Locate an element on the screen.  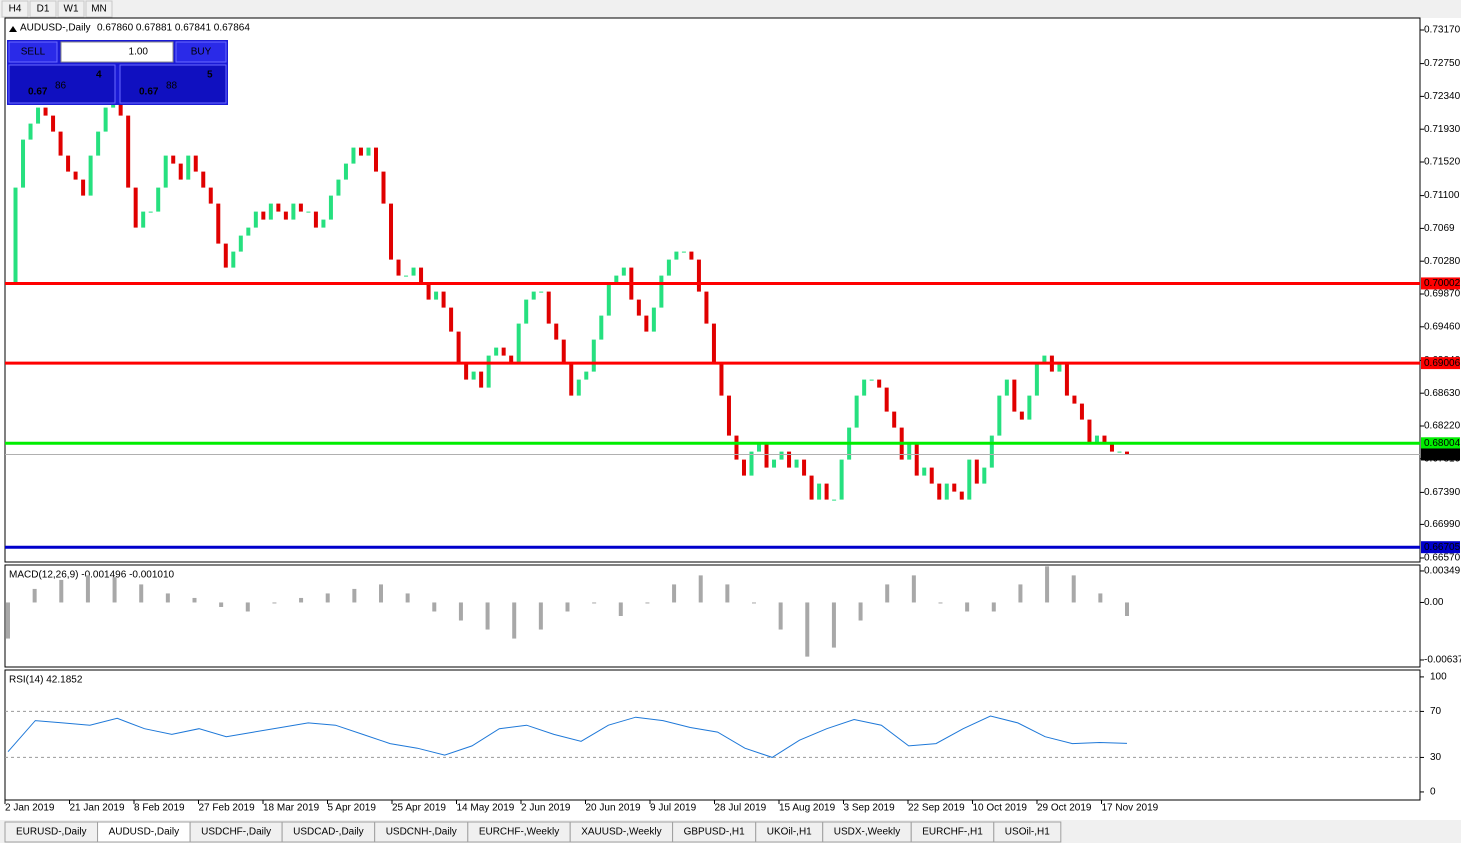
ask-big: 0.67 is located at coordinates (149, 92).